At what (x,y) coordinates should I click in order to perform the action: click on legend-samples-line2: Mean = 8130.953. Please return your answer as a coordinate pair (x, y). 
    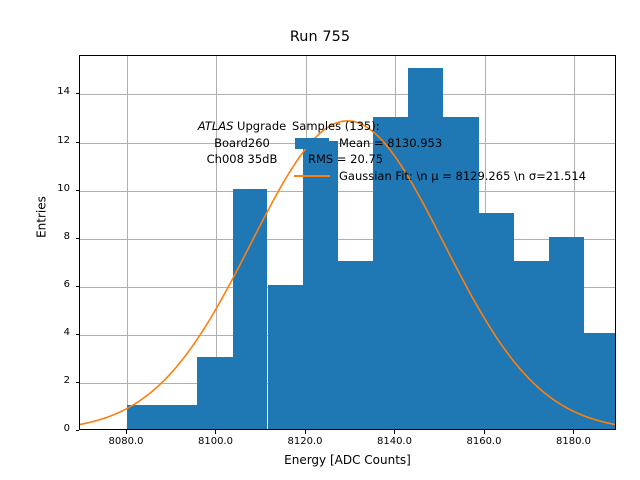
    Looking at the image, I should click on (391, 142).